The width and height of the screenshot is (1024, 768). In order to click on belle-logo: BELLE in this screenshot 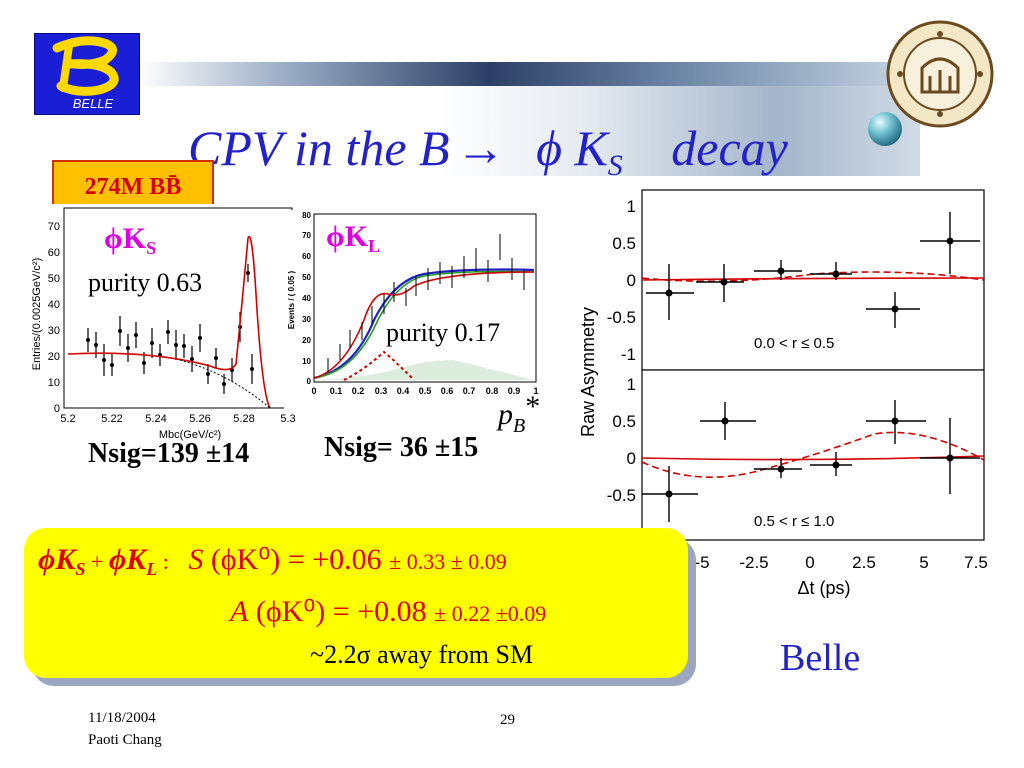, I will do `click(87, 74)`.